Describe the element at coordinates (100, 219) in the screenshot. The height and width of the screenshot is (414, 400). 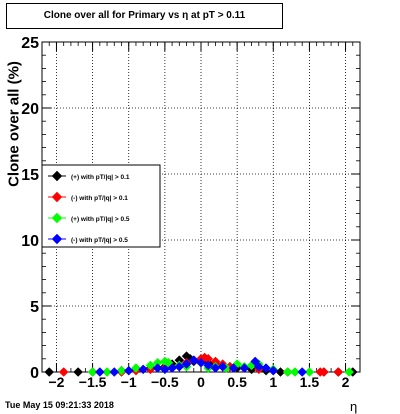
I see `legend-label: (+) with pT/|q| > 0.5` at that location.